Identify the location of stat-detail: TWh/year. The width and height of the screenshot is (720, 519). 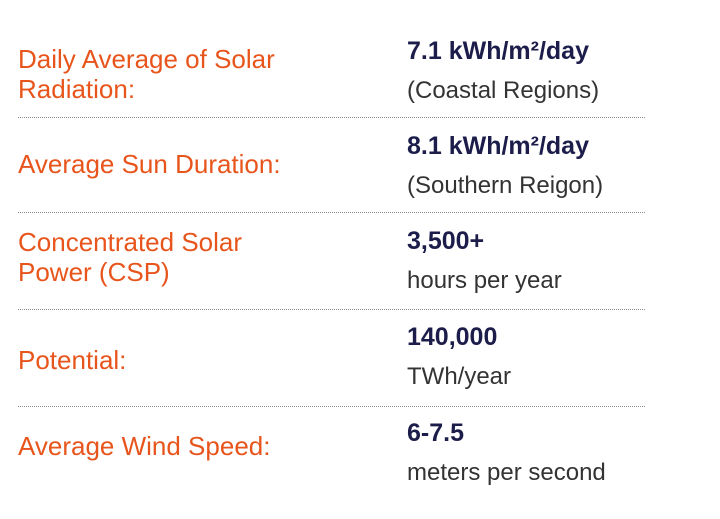
(459, 376).